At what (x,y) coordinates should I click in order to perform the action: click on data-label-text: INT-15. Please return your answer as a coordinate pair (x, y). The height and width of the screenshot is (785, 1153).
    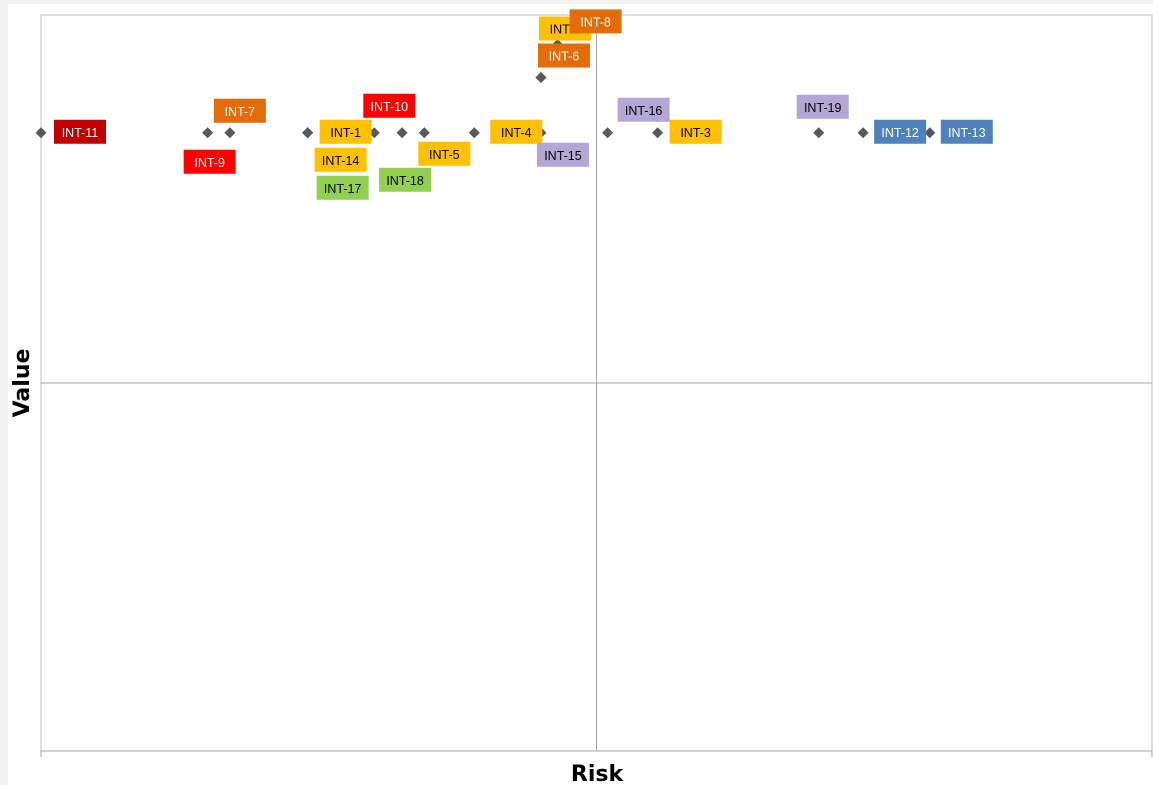
    Looking at the image, I should click on (563, 156).